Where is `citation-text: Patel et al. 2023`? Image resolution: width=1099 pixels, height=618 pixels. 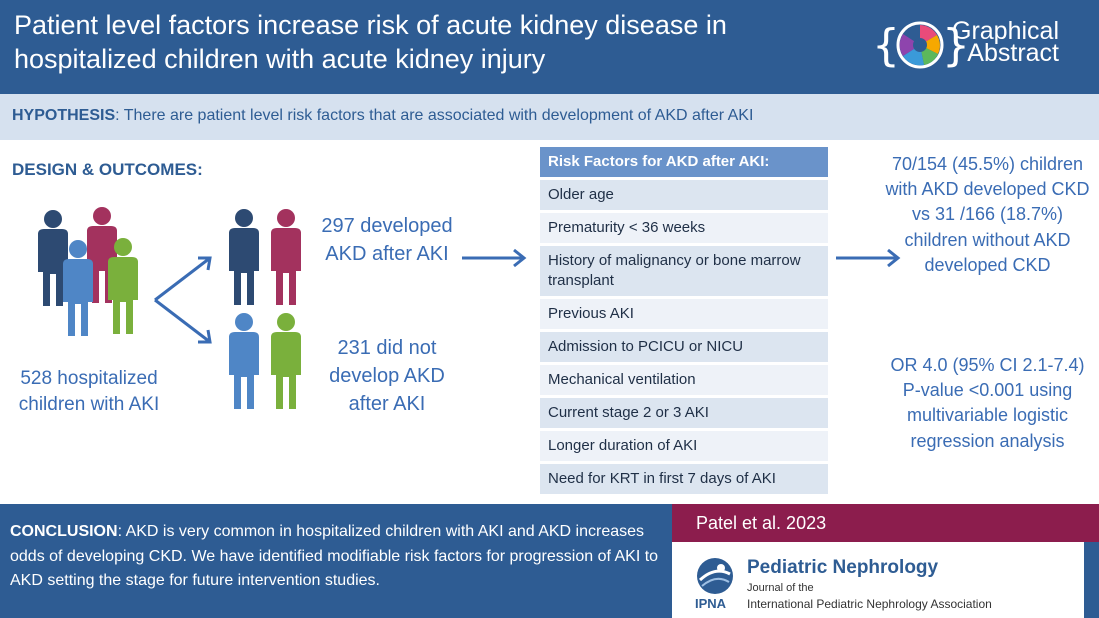
citation-text: Patel et al. 2023 is located at coordinates (761, 523).